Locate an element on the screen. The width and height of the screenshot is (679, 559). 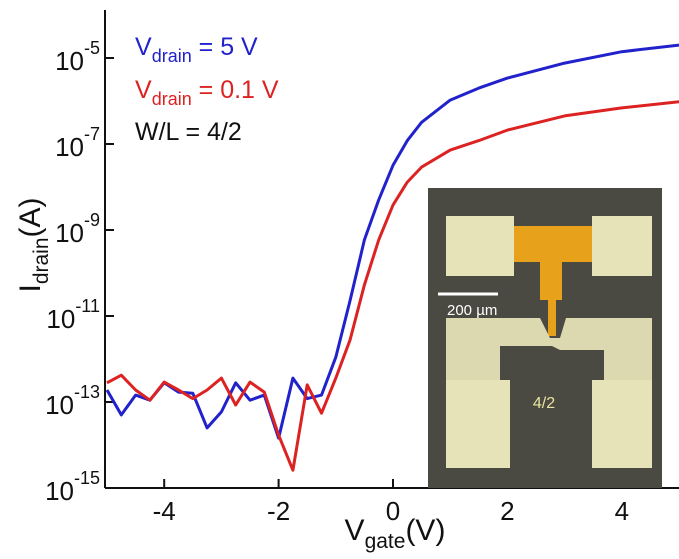
y-tick-exponent: -9 is located at coordinates (92, 220).